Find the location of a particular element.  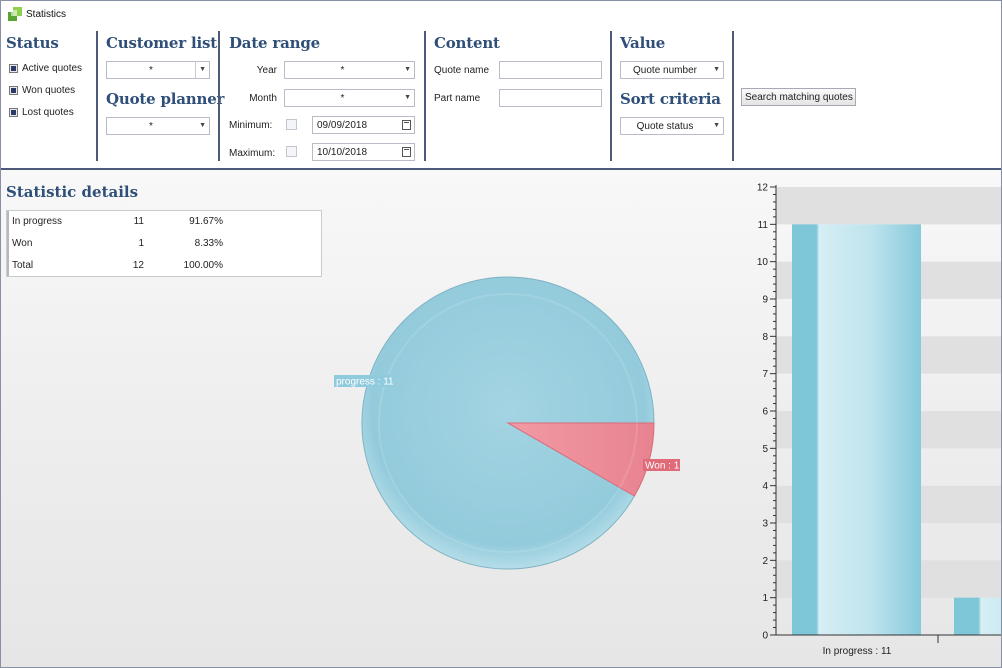

sort-criteria-select: Quote status ▼ is located at coordinates (672, 126).